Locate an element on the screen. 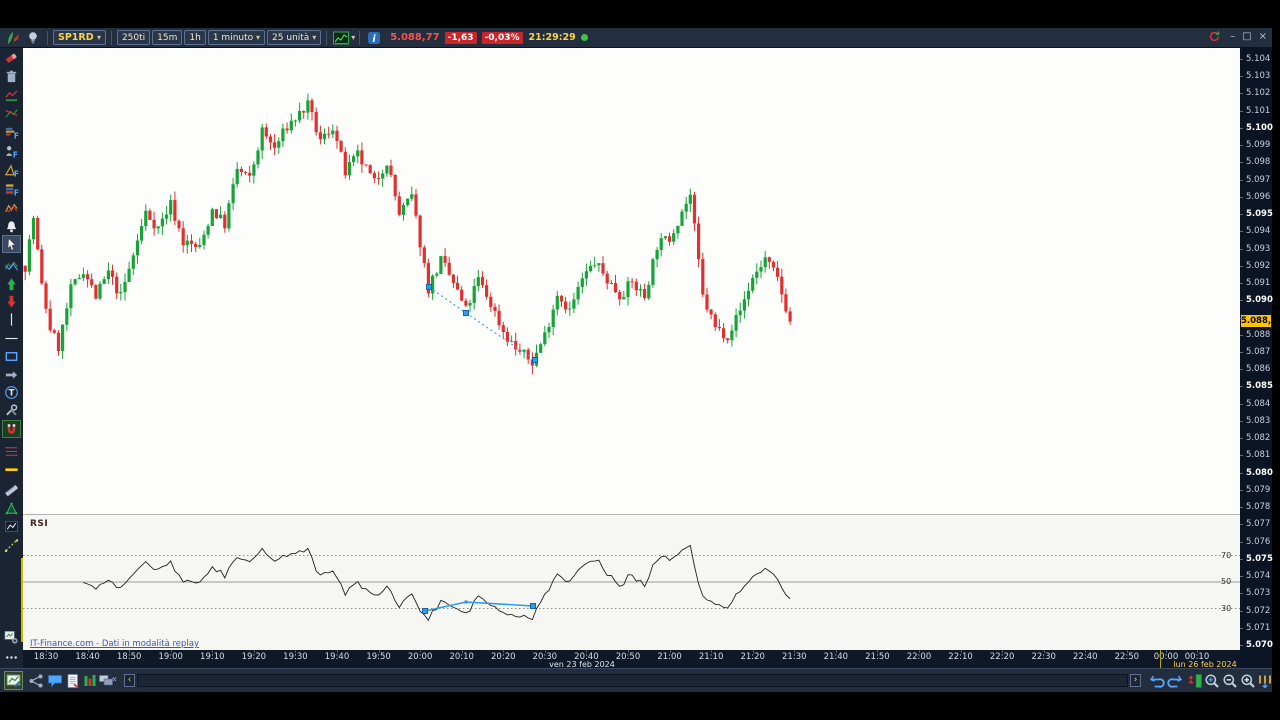 The image size is (1280, 720). divider is located at coordinates (327, 37).